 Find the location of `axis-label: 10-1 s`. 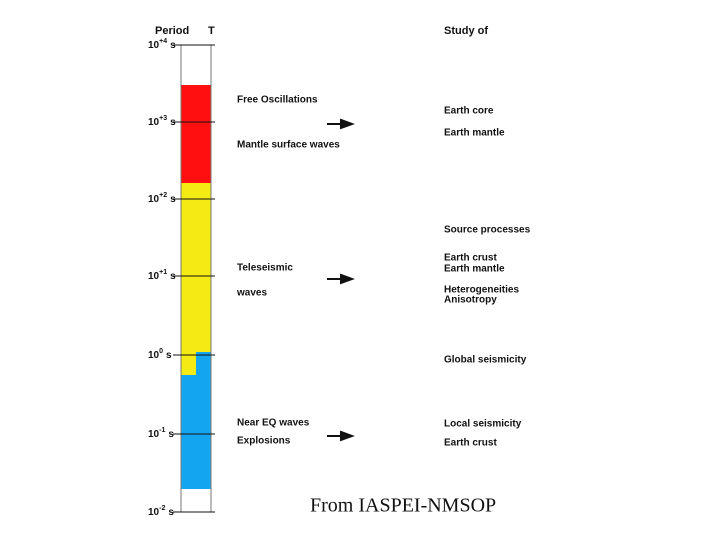

axis-label: 10-1 s is located at coordinates (161, 433).